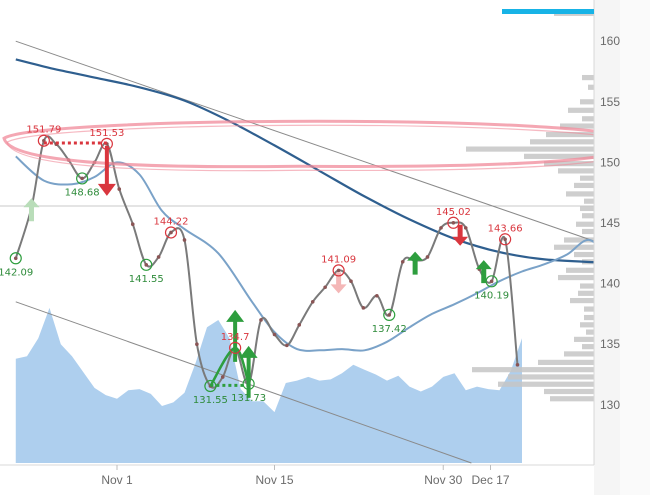 The width and height of the screenshot is (650, 495). I want to click on x-tick-label: Dec 17, so click(490, 480).